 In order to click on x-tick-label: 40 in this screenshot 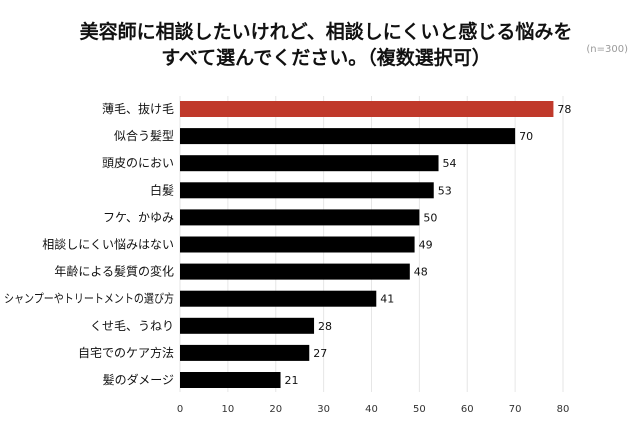, I will do `click(371, 409)`.